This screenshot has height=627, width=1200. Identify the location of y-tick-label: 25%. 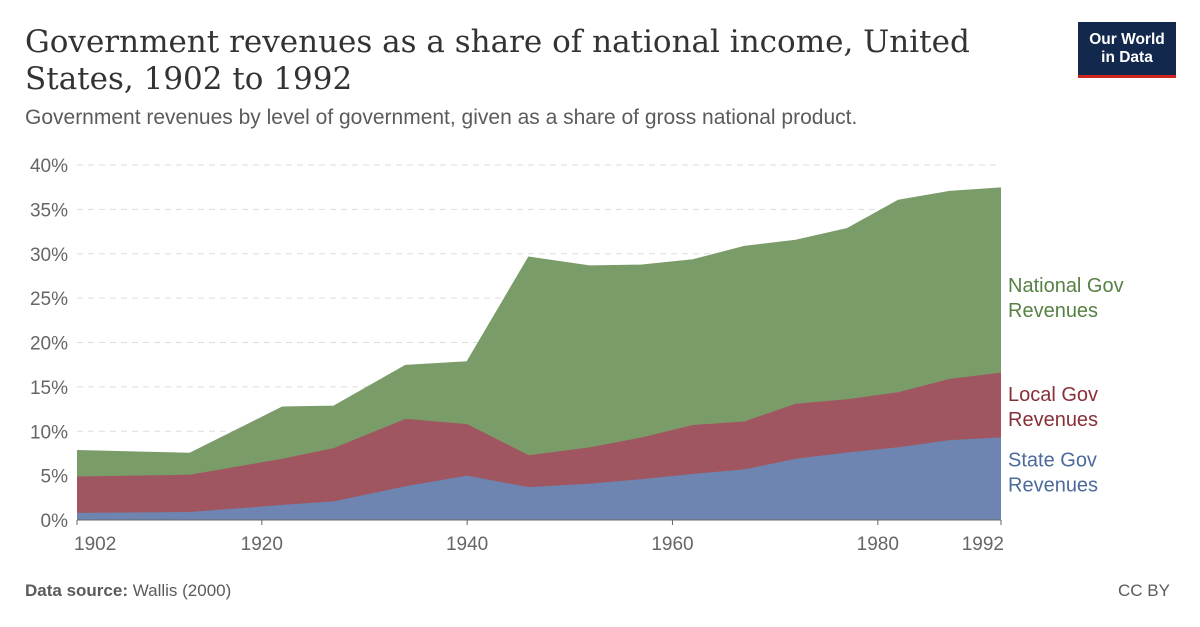
(49, 299).